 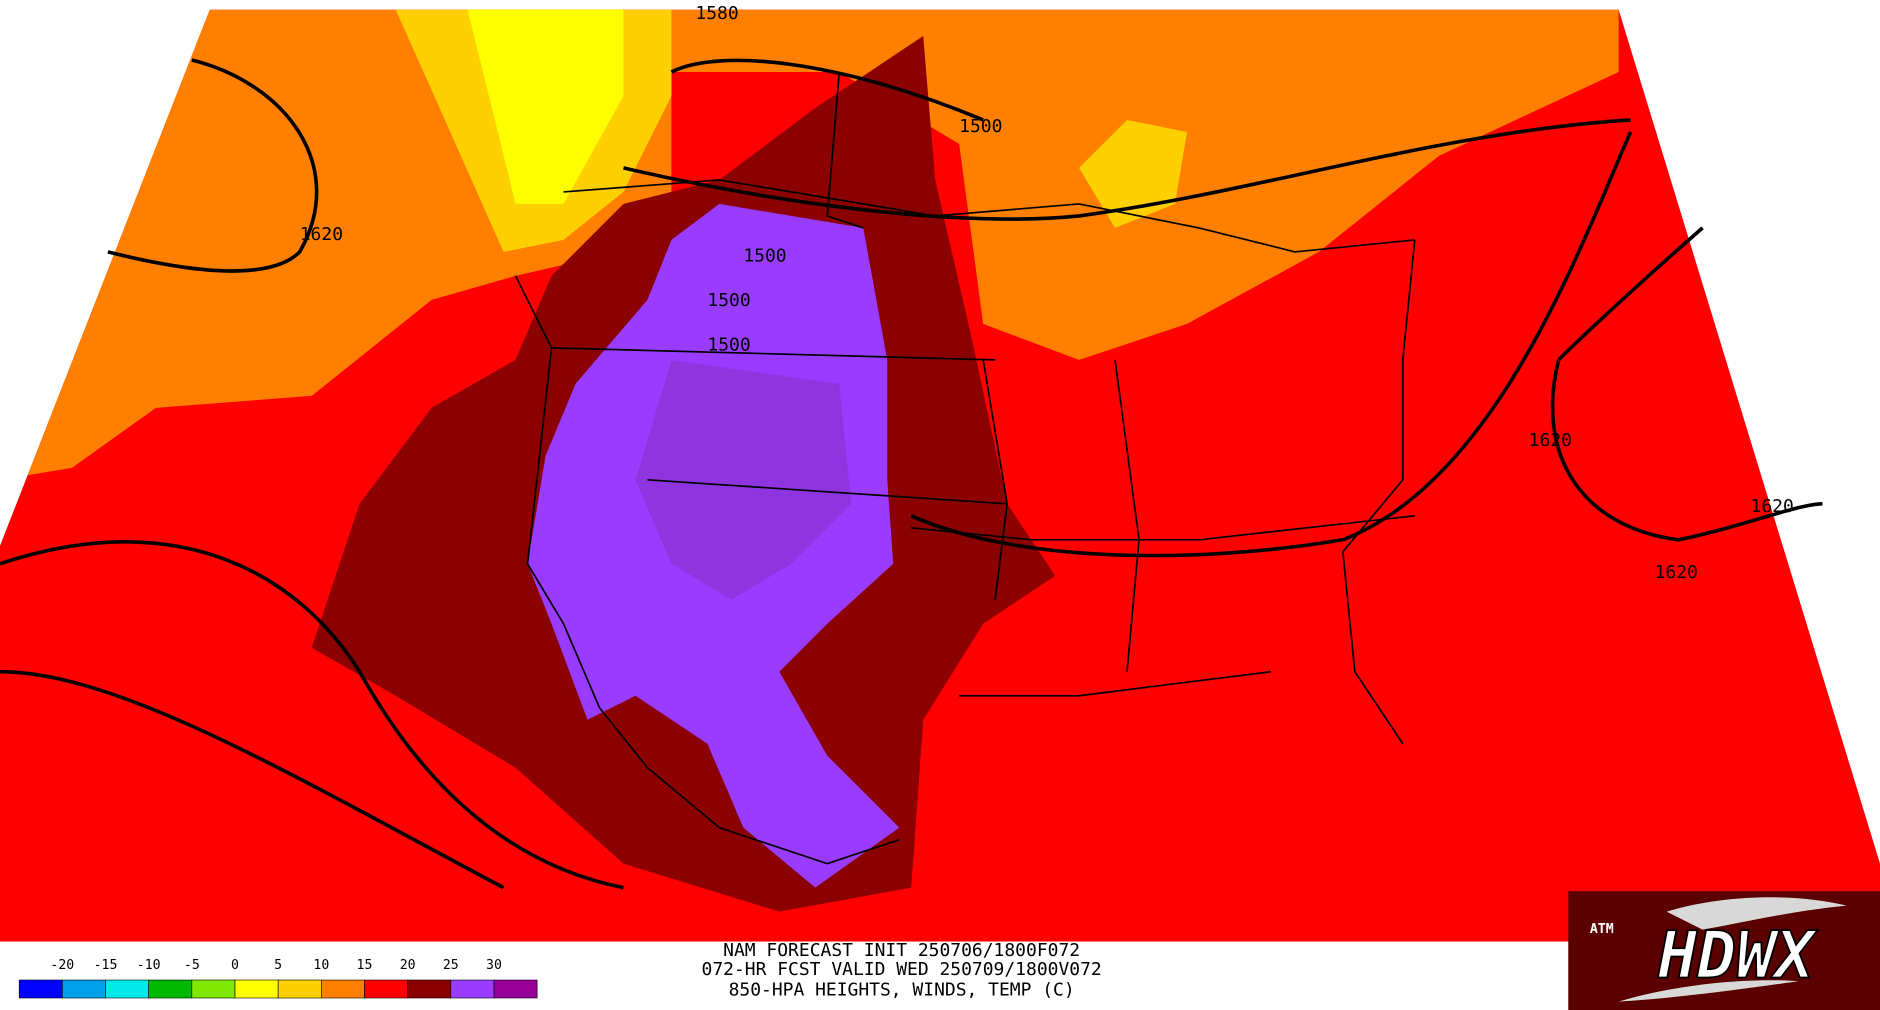 I want to click on legend-label: -5, so click(x=192, y=965).